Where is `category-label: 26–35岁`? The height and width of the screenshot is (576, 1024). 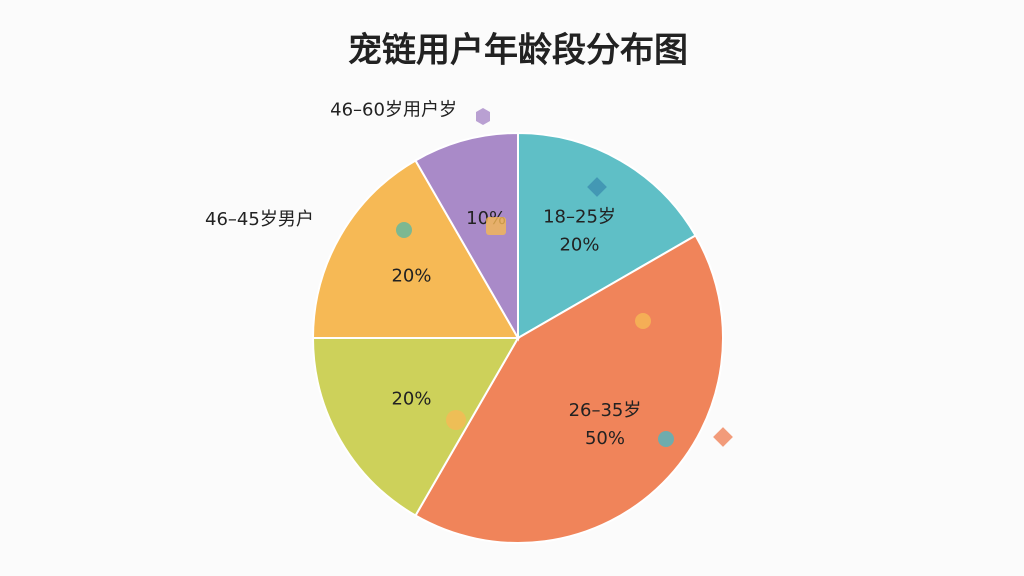
category-label: 26–35岁 is located at coordinates (605, 410).